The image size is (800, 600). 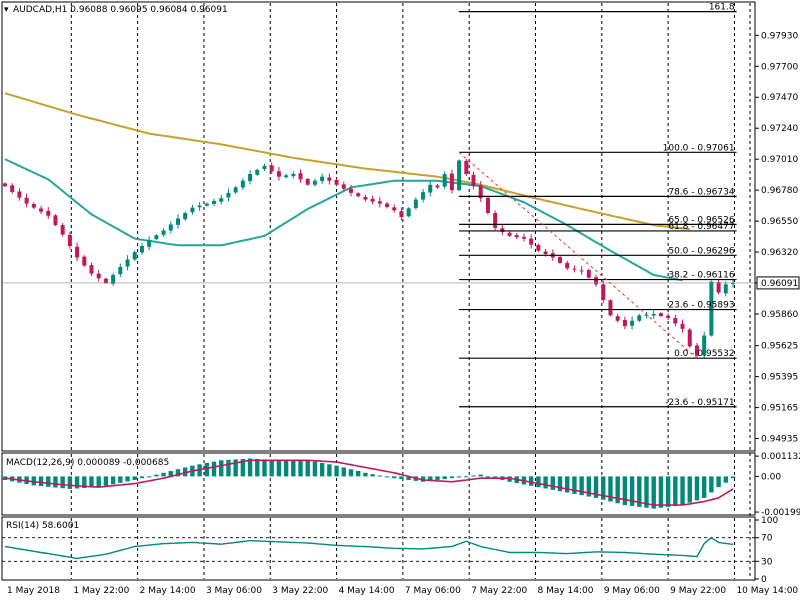 What do you see at coordinates (701, 192) in the screenshot?
I see `fib-level-label: 78.6 - 0.96734` at bounding box center [701, 192].